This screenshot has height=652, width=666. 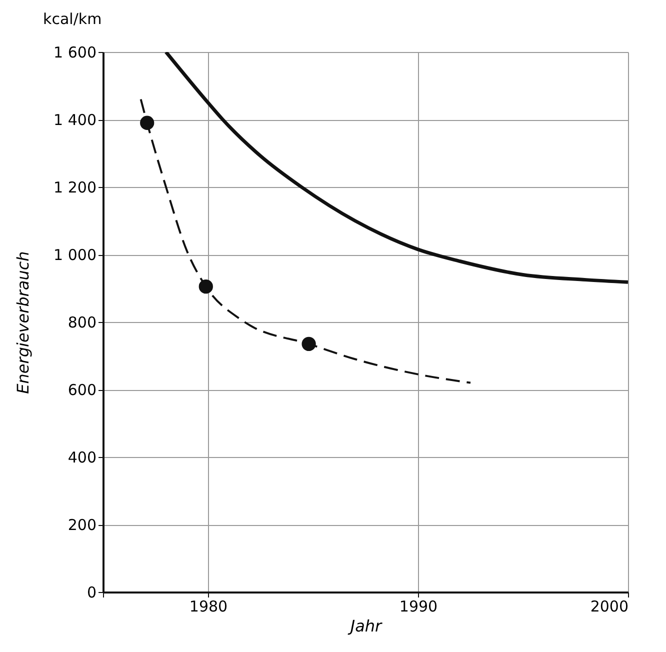 I want to click on x-axis-title: Jahr, so click(x=365, y=626).